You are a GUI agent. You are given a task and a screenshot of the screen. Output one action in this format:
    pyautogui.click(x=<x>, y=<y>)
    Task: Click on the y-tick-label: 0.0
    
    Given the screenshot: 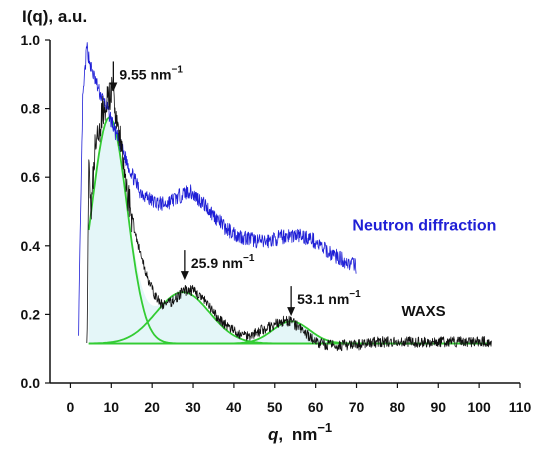 What is the action you would take?
    pyautogui.click(x=31, y=383)
    